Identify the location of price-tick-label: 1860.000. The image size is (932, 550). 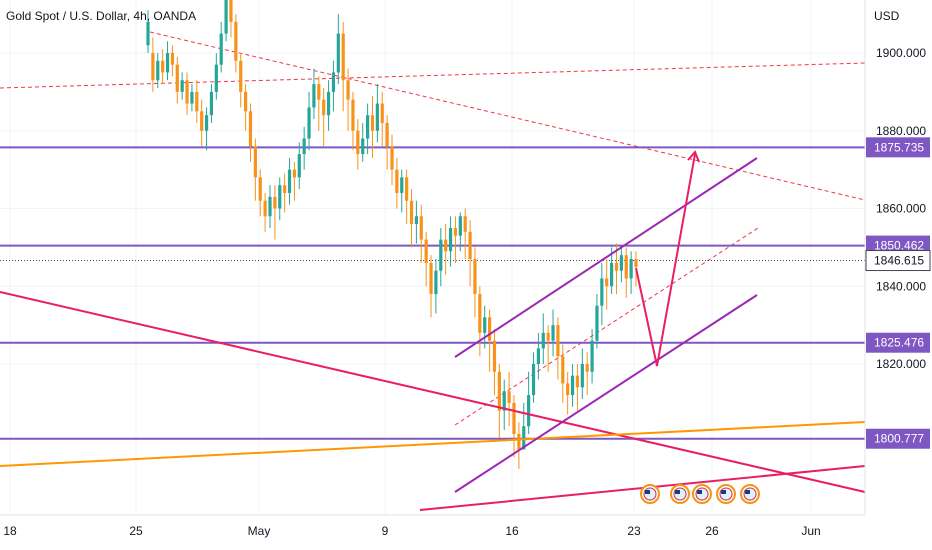
(901, 209).